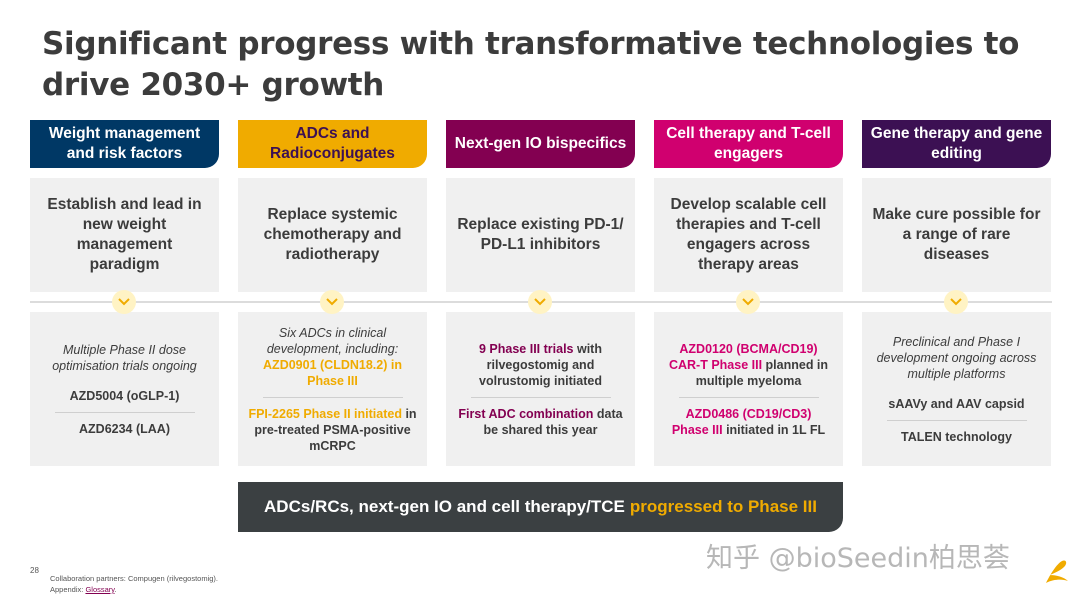 The width and height of the screenshot is (1080, 600). I want to click on column-header: Next-gen IO bispecifics, so click(540, 144).